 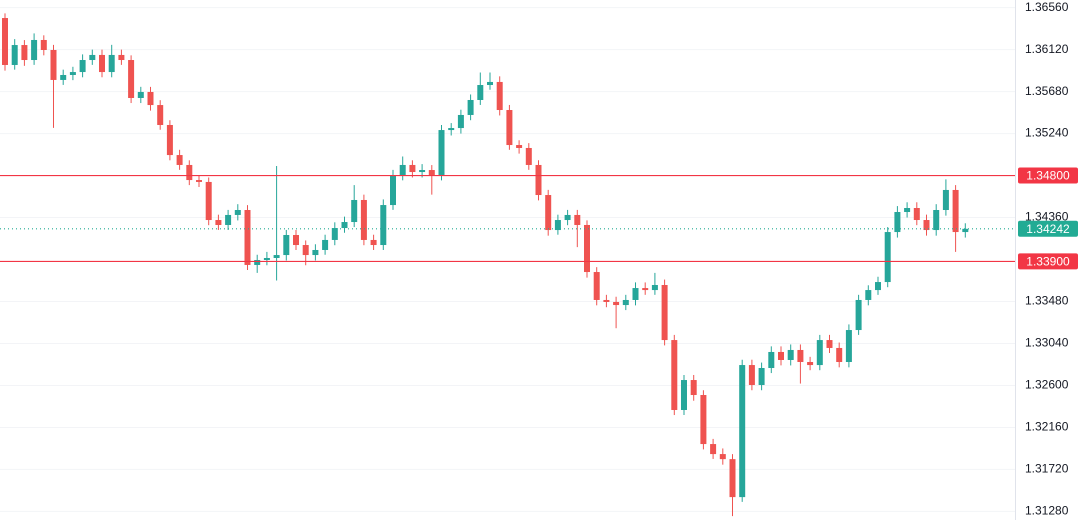 I want to click on y-tick-label: 1.31280, so click(x=1047, y=511).